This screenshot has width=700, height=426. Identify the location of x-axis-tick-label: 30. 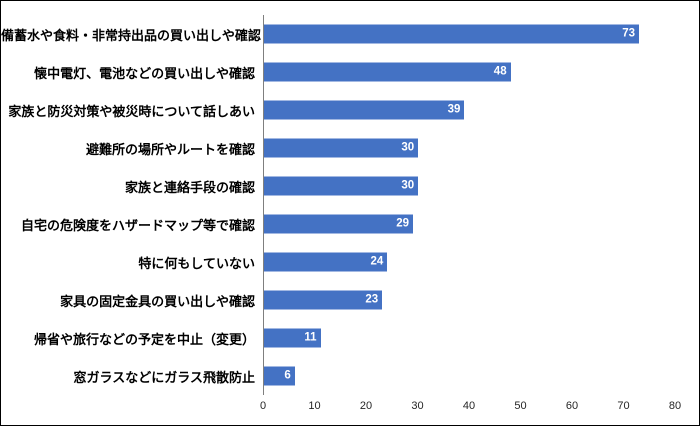
(417, 406).